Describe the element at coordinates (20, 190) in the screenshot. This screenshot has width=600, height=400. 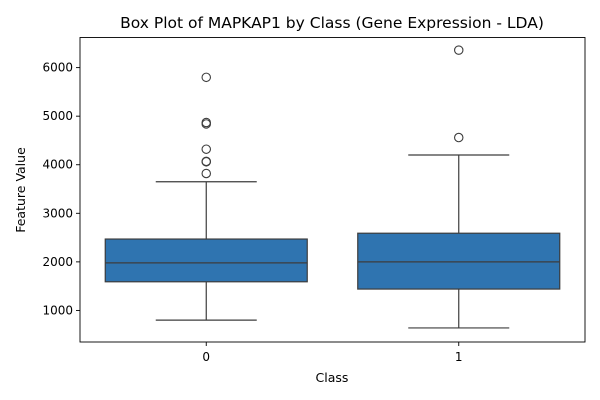
I see `y-axis-label: Feature Value` at that location.